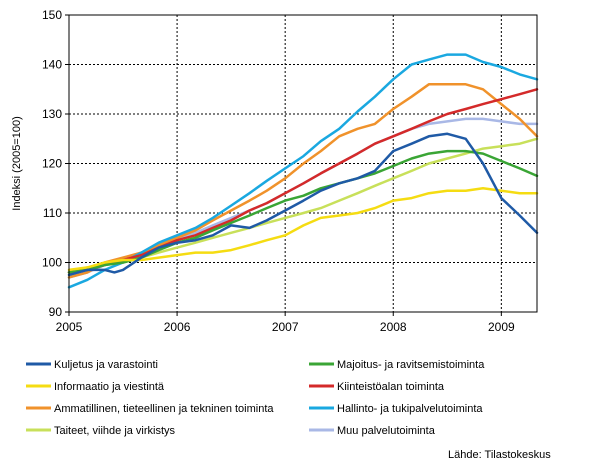  I want to click on y-tick-label: 90, so click(56, 312).